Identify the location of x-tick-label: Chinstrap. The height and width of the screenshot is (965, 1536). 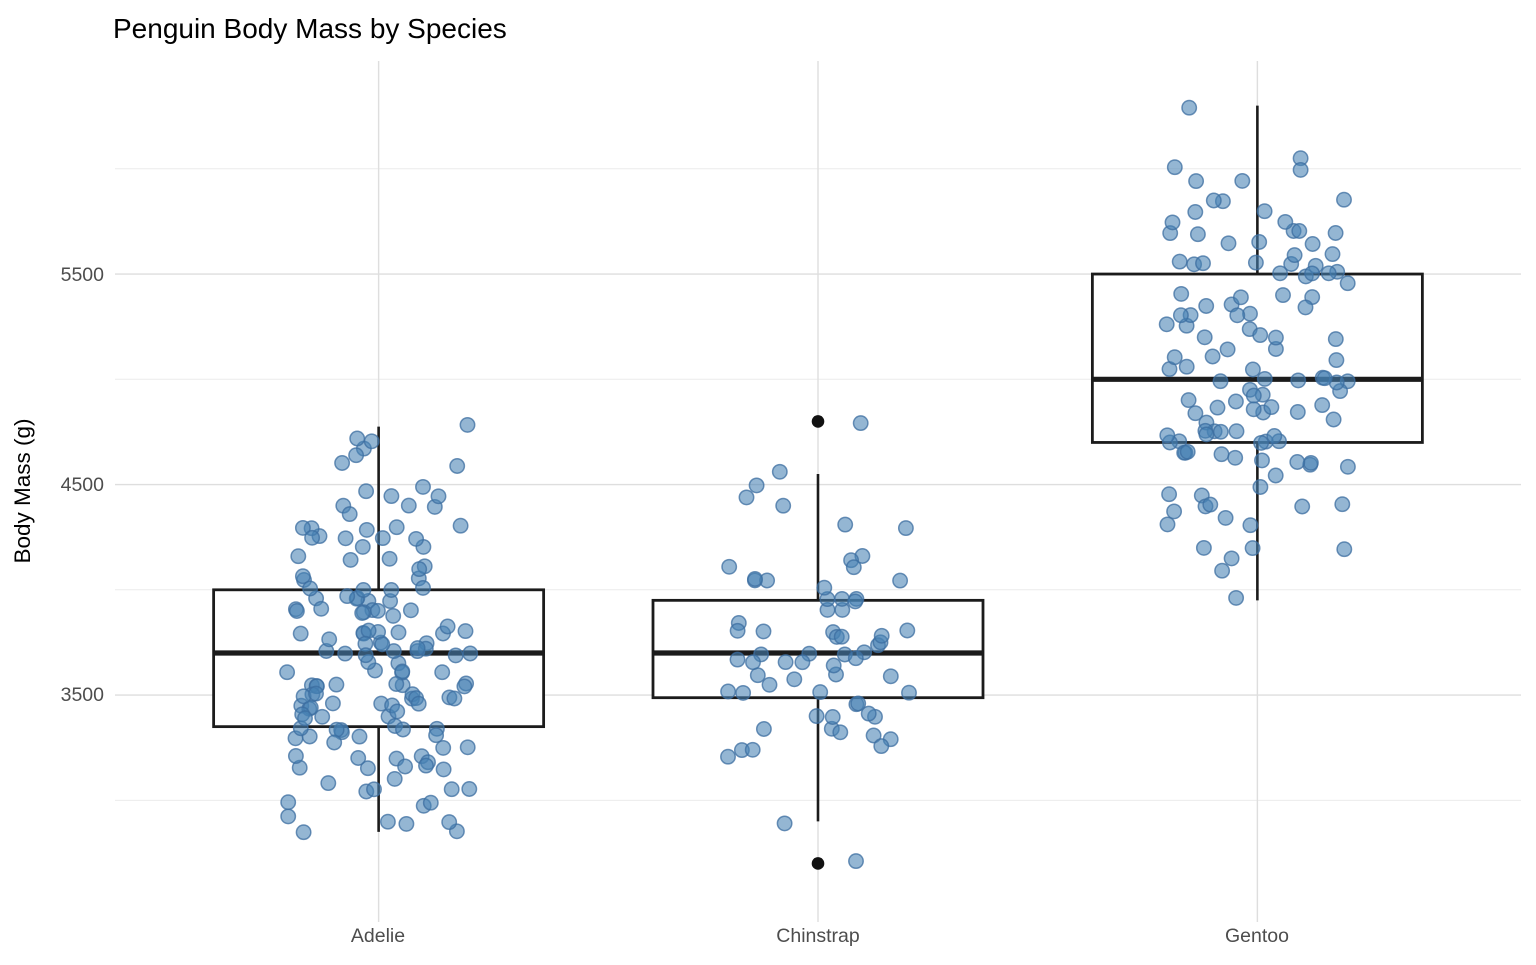
(818, 936).